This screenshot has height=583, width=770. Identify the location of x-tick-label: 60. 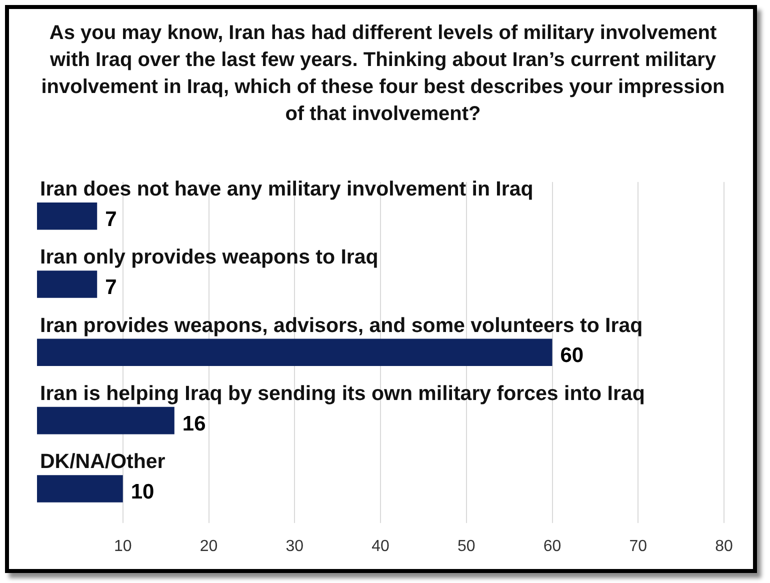
(552, 546).